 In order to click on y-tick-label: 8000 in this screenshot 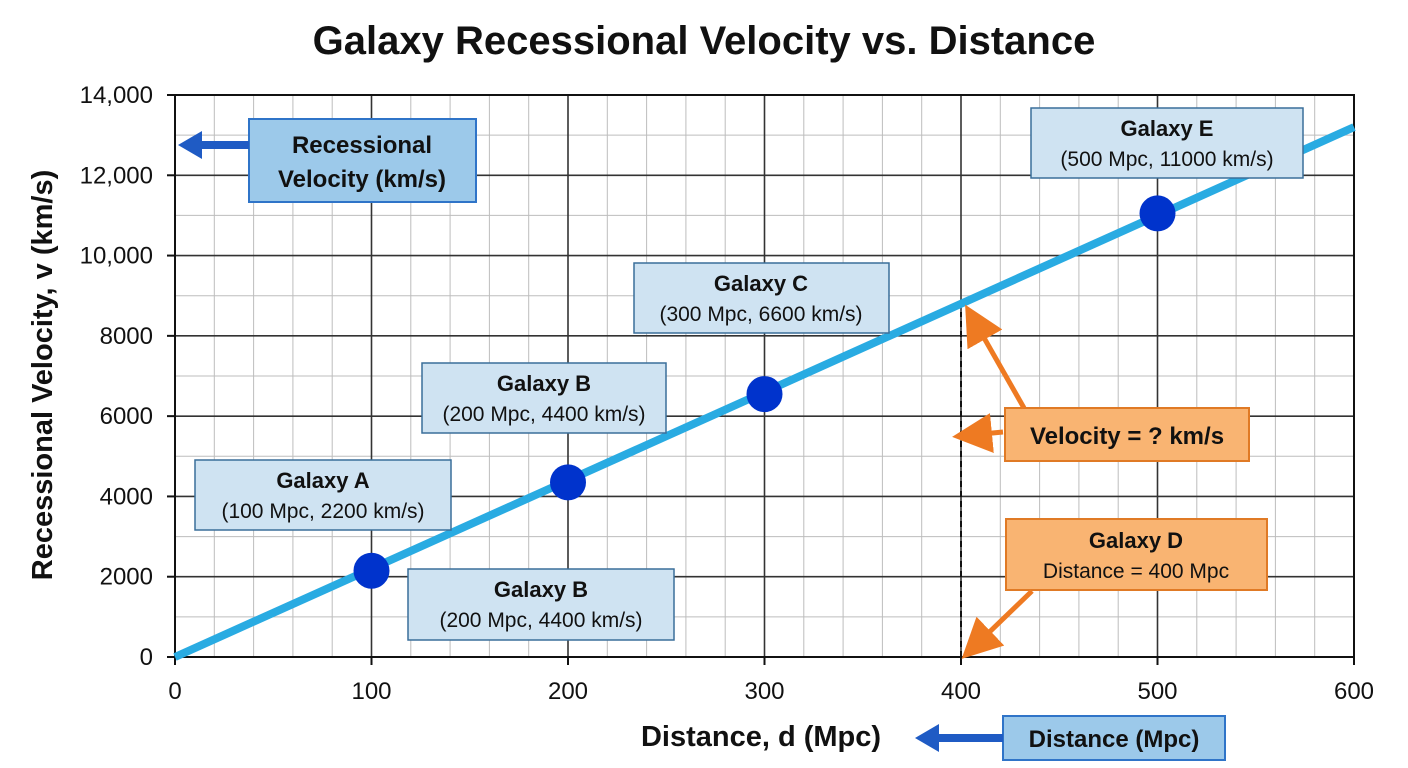, I will do `click(126, 336)`.